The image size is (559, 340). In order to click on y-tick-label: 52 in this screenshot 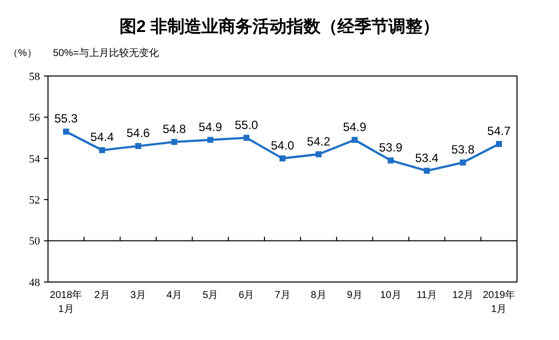, I will do `click(34, 200)`.